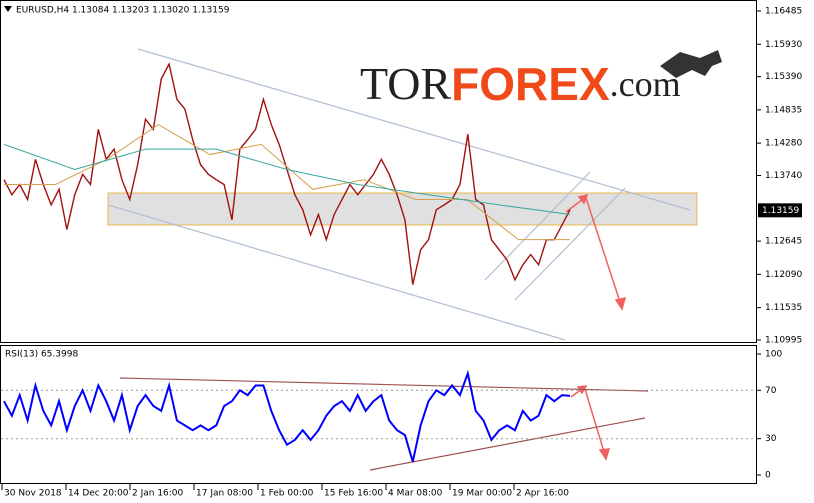 The height and width of the screenshot is (503, 814). Describe the element at coordinates (603, 250) in the screenshot. I see `arrow-down` at that location.